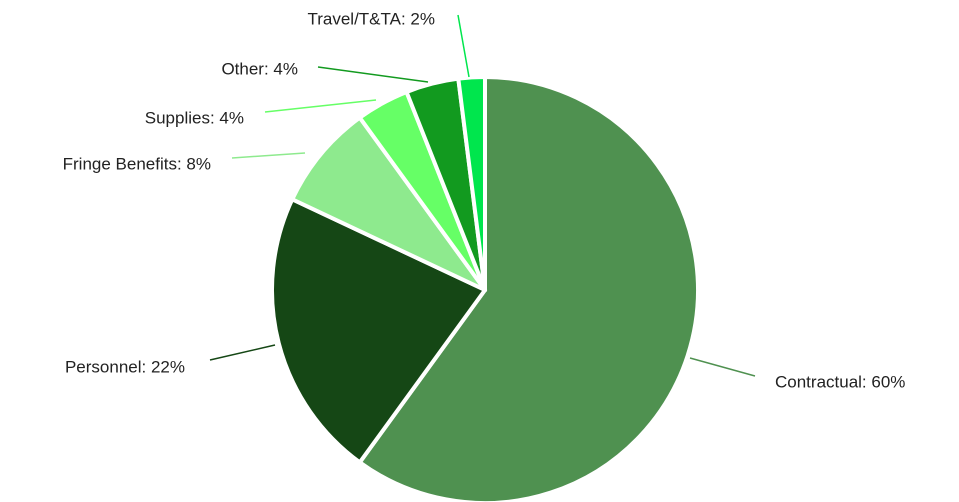 The width and height of the screenshot is (959, 502). What do you see at coordinates (137, 163) in the screenshot?
I see `slice-label: Fringe Benefits: 8%` at bounding box center [137, 163].